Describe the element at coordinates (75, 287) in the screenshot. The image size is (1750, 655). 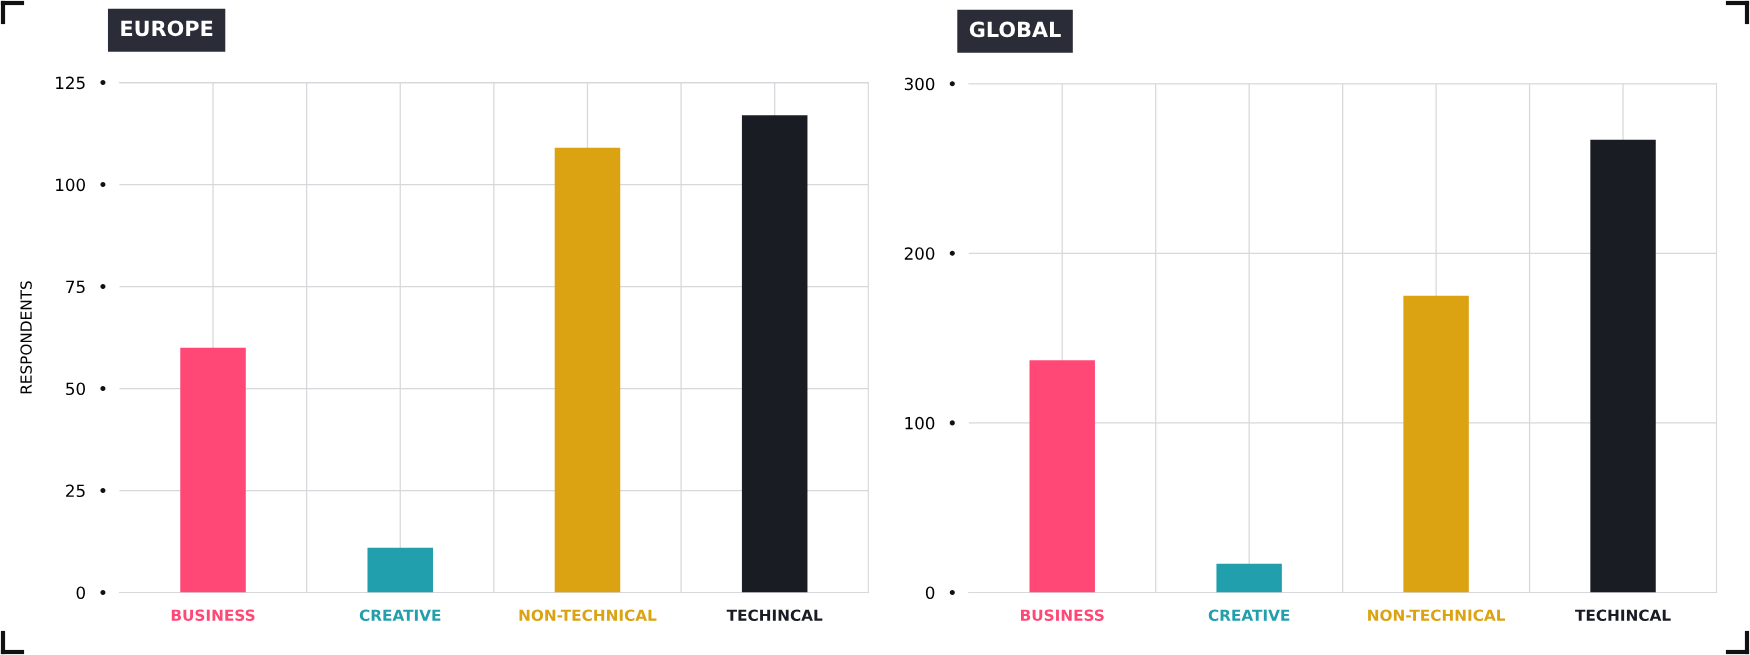
I see `y-tick-label: 75` at that location.